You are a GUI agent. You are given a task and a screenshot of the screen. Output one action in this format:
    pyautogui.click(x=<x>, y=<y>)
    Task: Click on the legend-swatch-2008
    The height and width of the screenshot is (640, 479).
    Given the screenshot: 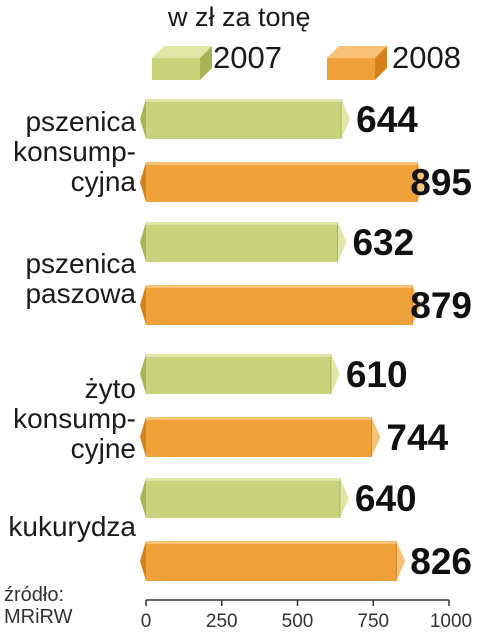 What is the action you would take?
    pyautogui.click(x=357, y=63)
    